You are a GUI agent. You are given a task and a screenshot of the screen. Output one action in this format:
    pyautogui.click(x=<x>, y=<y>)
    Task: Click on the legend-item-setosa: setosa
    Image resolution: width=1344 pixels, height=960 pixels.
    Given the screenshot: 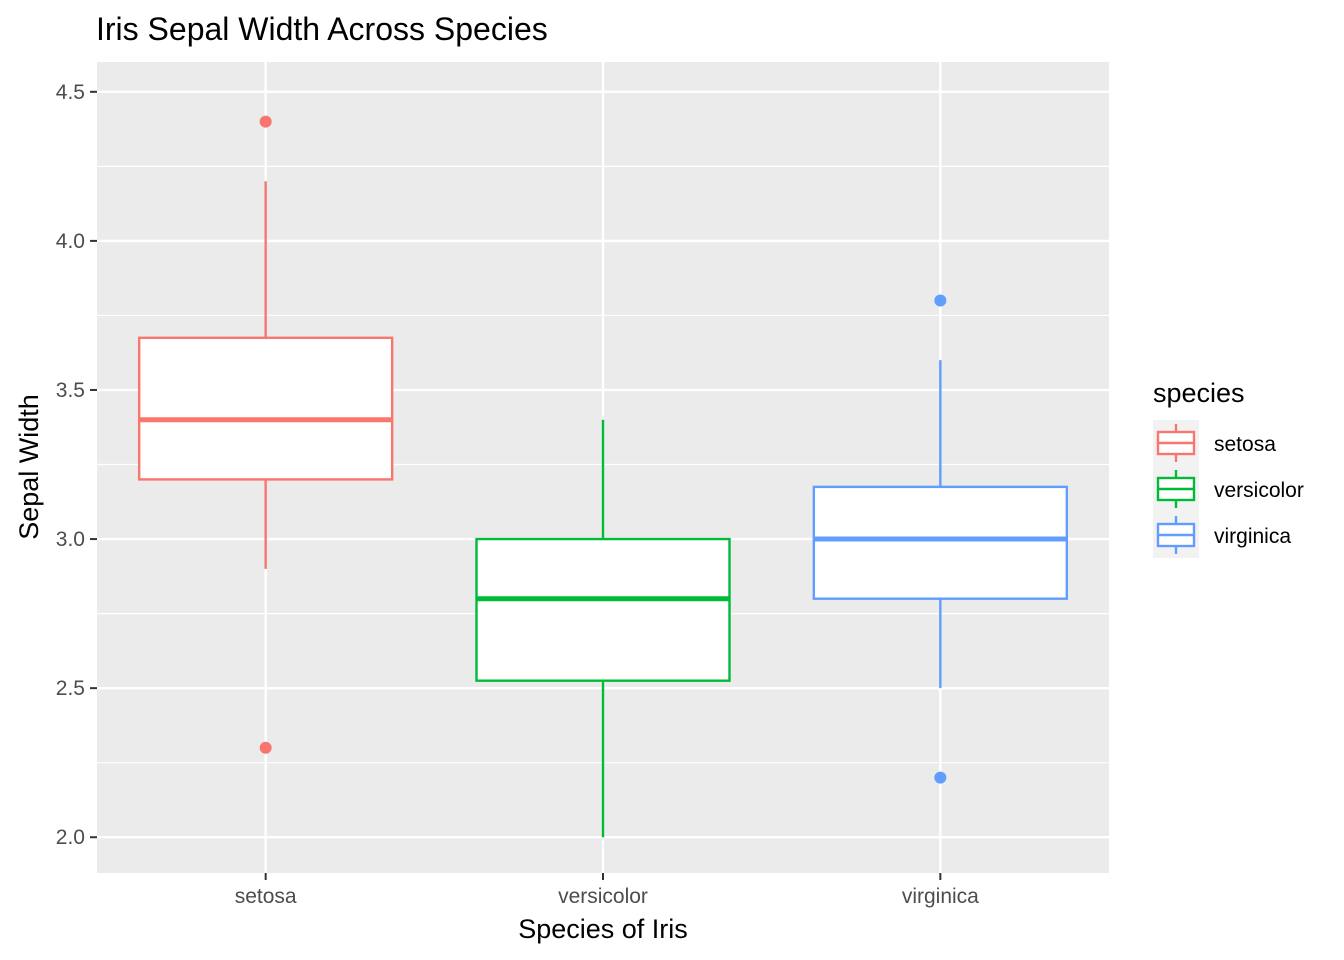 What is the action you would take?
    pyautogui.click(x=1214, y=443)
    